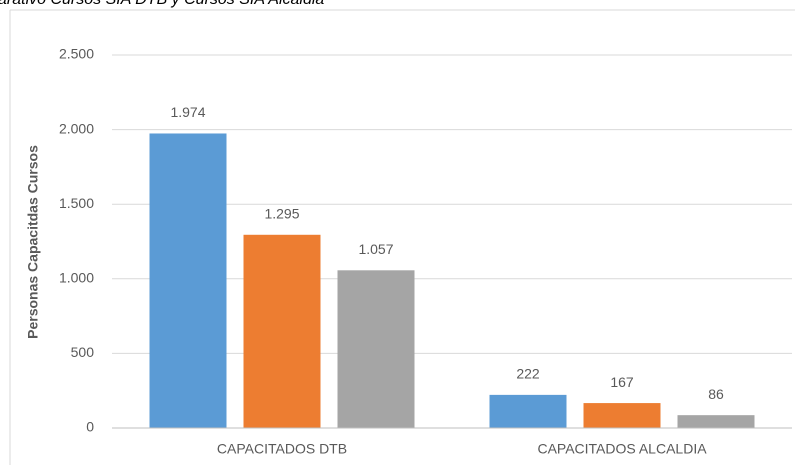 The height and width of the screenshot is (465, 795). What do you see at coordinates (76, 54) in the screenshot?
I see `y-tick-label: 2.500` at bounding box center [76, 54].